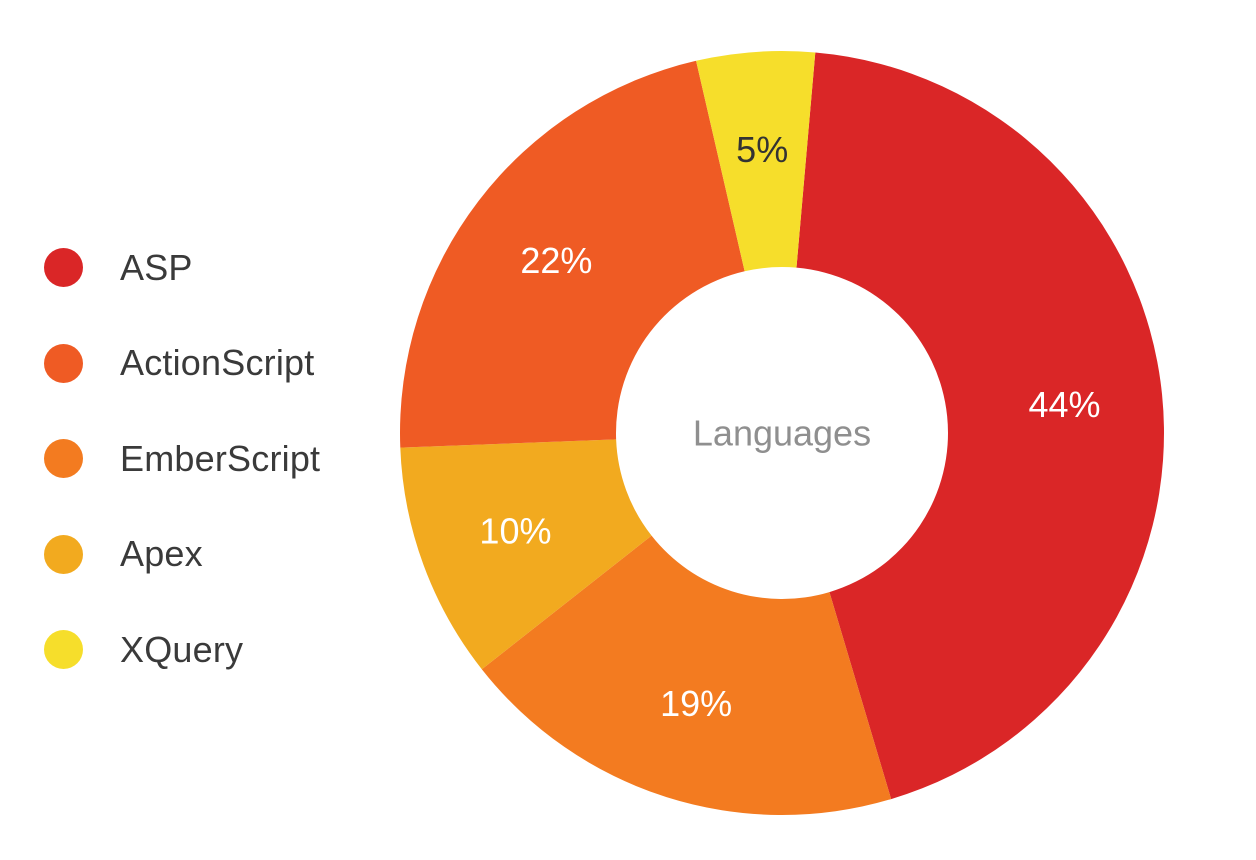 Image resolution: width=1256 pixels, height=860 pixels. I want to click on slice-label-xquery: 5%, so click(762, 149).